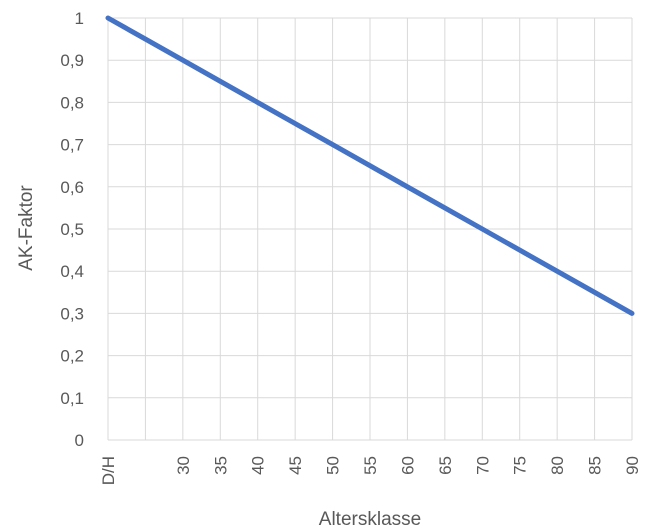  I want to click on y-tick-label: 0,4, so click(72, 271).